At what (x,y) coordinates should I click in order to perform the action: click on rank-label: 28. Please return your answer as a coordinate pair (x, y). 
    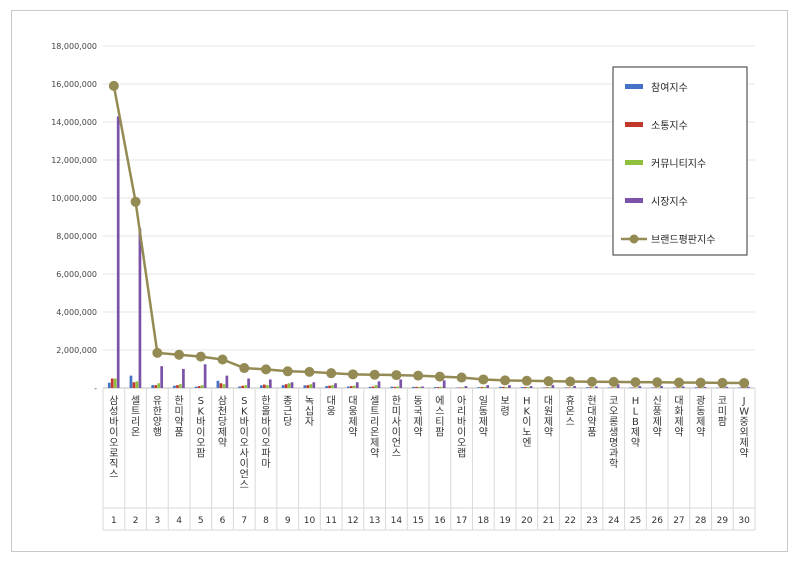
    Looking at the image, I should click on (701, 521).